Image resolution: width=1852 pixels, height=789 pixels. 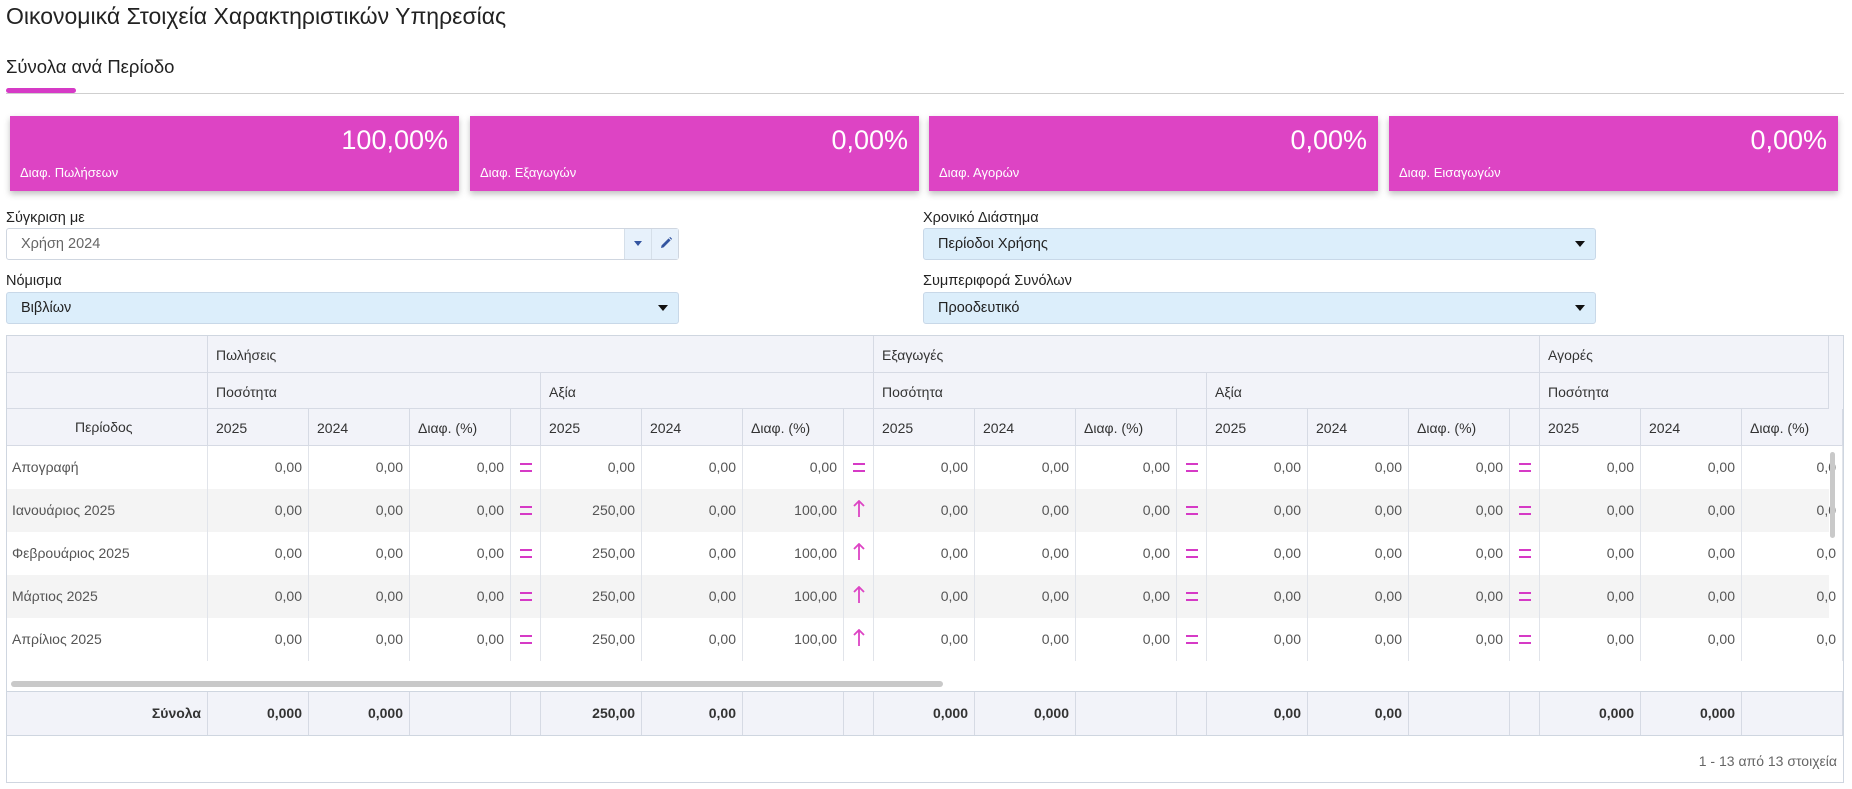 What do you see at coordinates (981, 218) in the screenshot?
I see `period-label: Χρονικό Διάστημα` at bounding box center [981, 218].